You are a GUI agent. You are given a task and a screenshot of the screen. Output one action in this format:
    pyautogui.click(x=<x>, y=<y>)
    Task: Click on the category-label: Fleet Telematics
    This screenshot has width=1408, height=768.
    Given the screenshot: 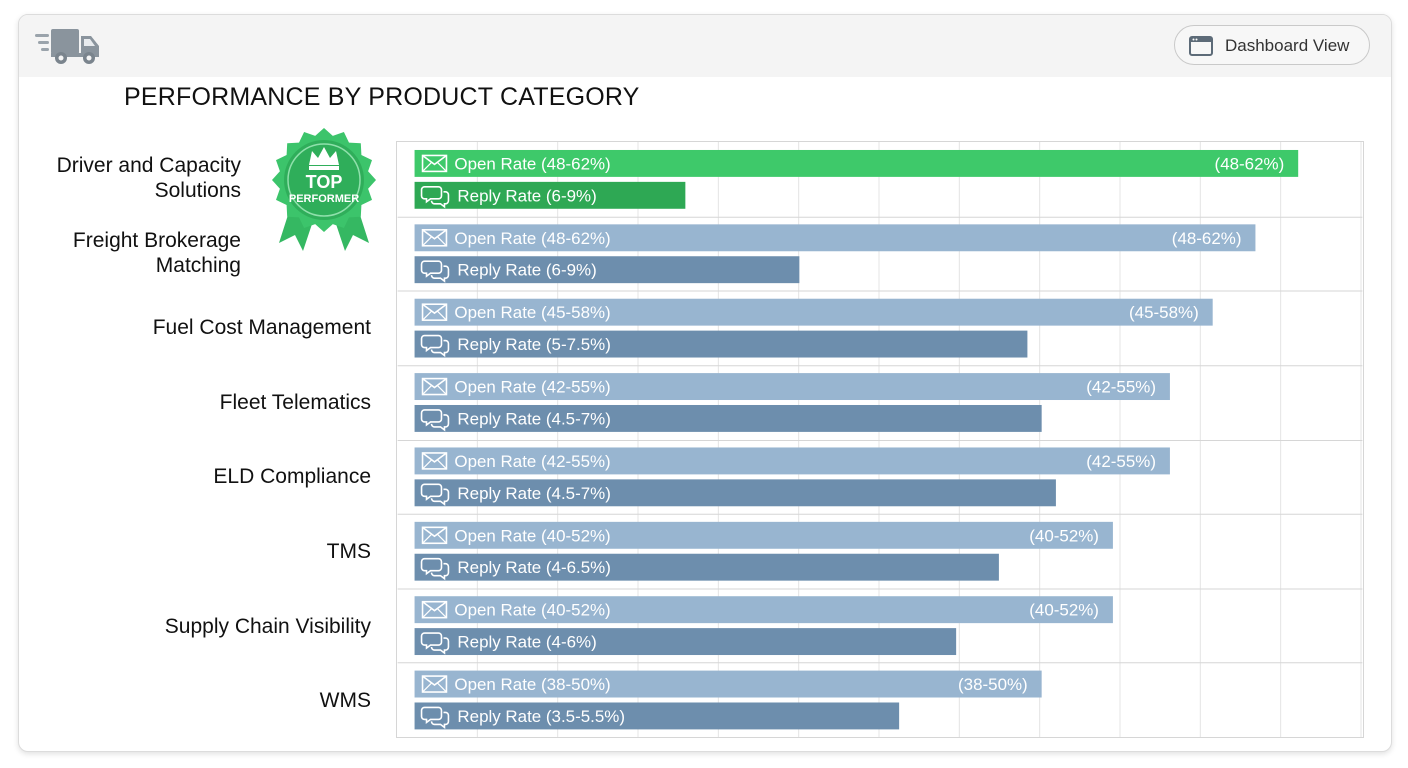 What is the action you would take?
    pyautogui.click(x=295, y=402)
    